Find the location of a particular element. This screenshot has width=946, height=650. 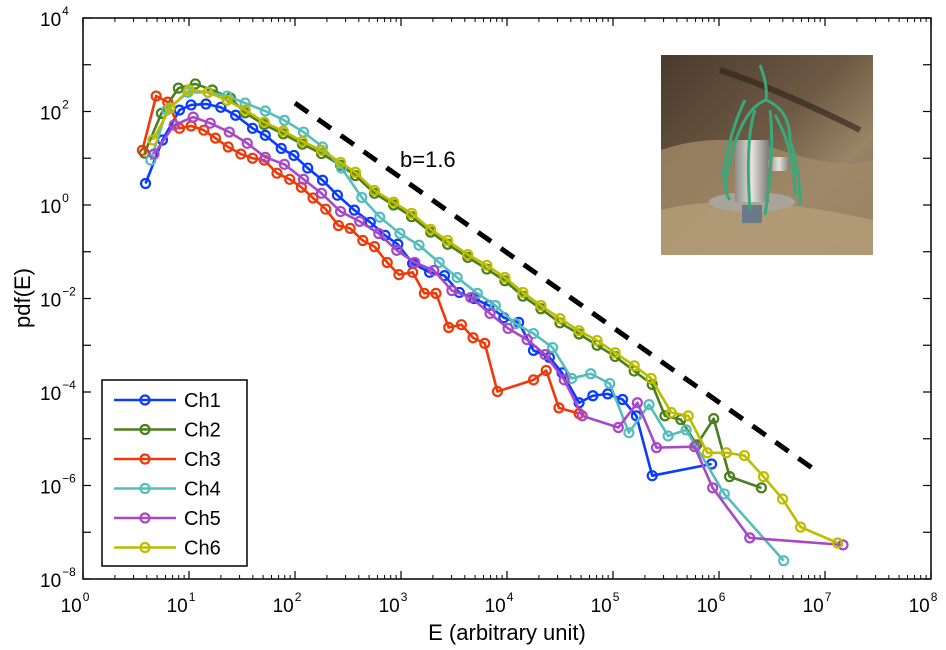

y-tick-labels: 10⁴ 10² 10⁰ 10⁻² 10⁻⁴ 10⁻⁶ 10⁻⁸ is located at coordinates (58, 298).